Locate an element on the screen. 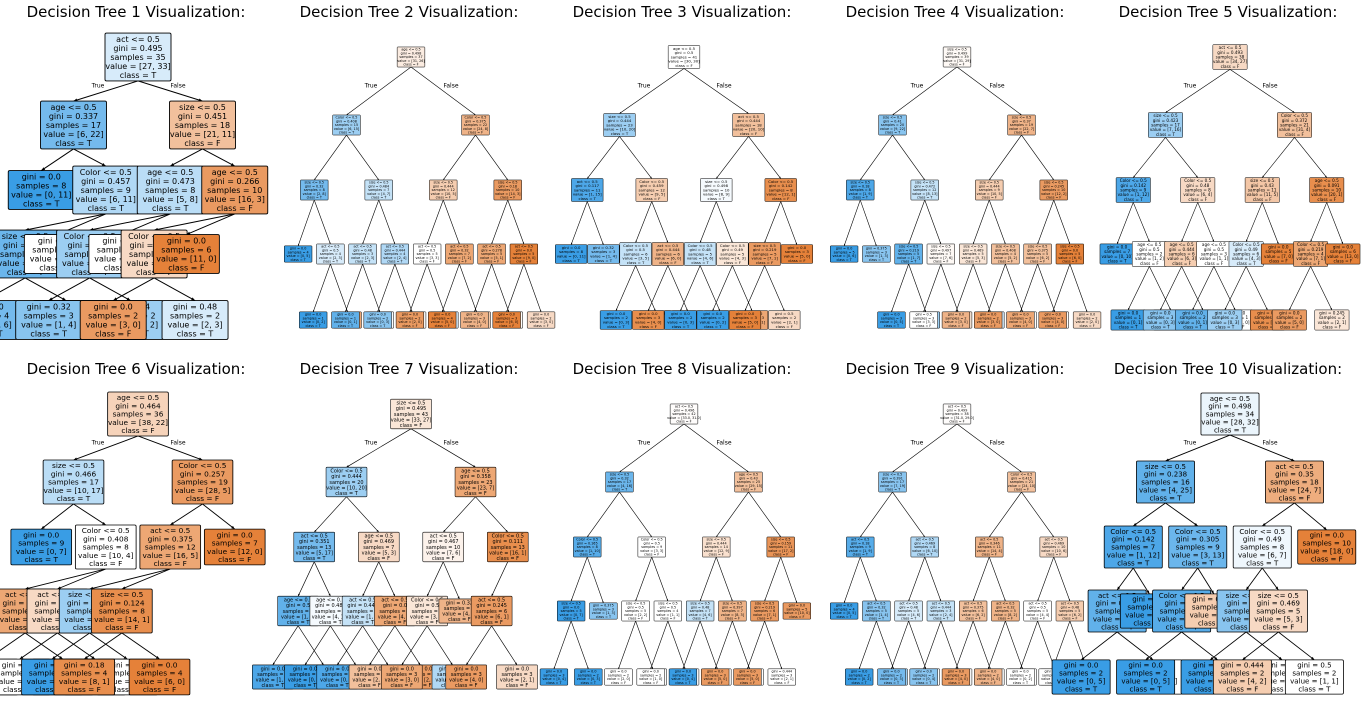 Image resolution: width=1370 pixels, height=715 pixels. node-text-line: value = [0, 2] is located at coordinates (337, 681).